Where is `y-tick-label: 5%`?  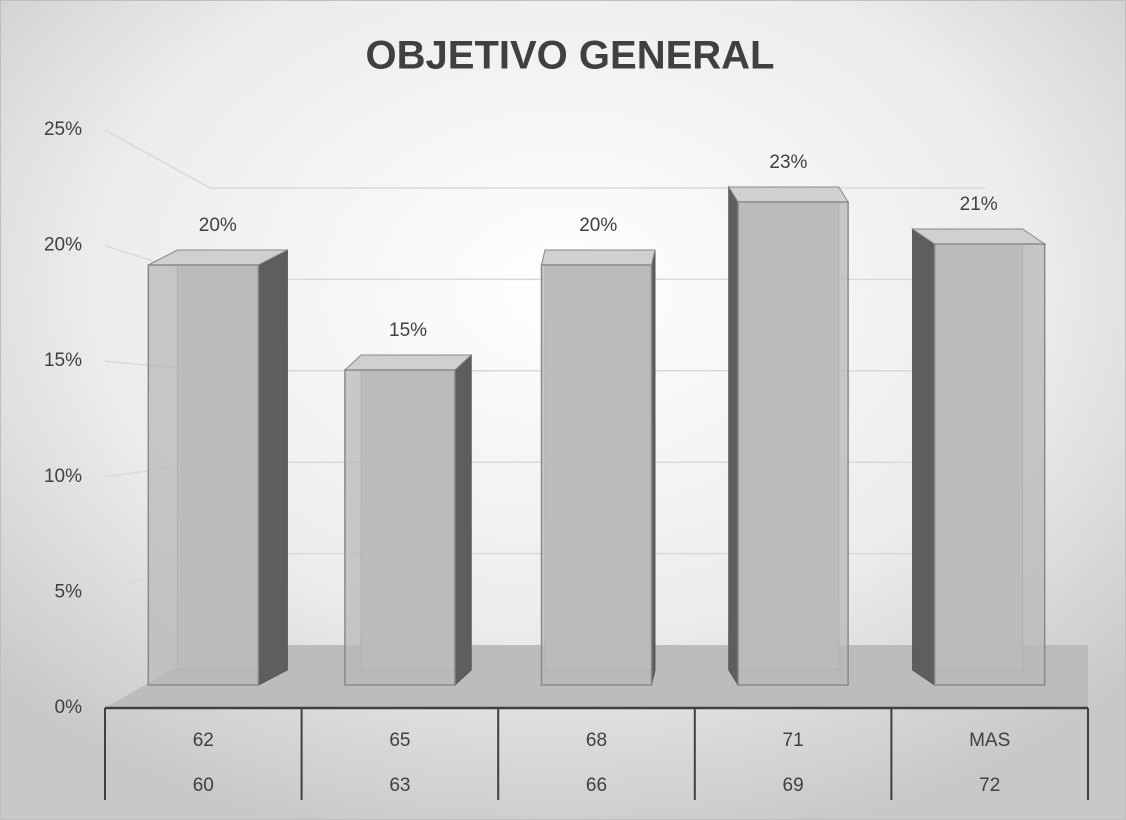
y-tick-label: 5% is located at coordinates (69, 591).